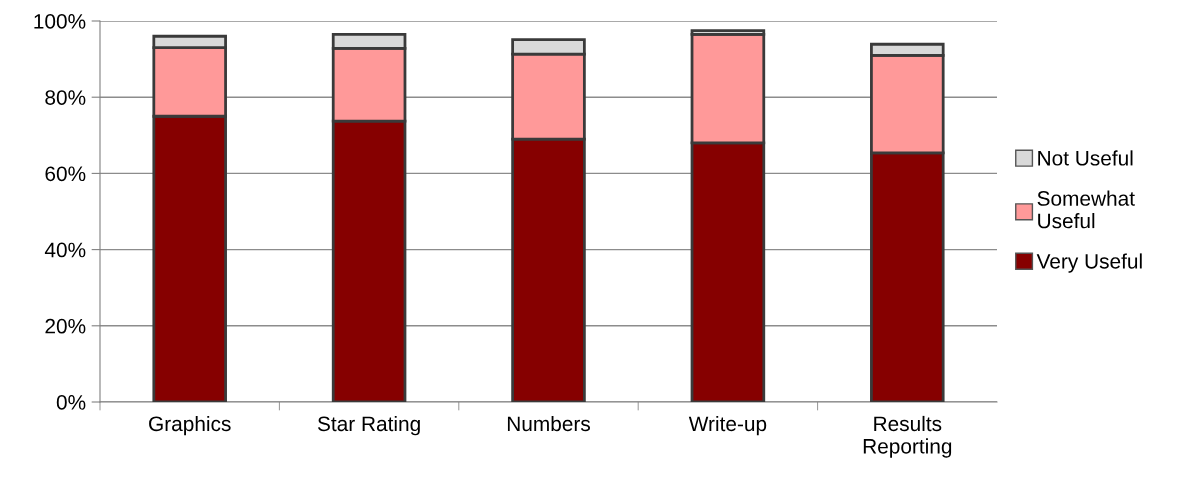  Describe the element at coordinates (190, 425) in the screenshot. I see `x-tick-label: Graphics` at that location.